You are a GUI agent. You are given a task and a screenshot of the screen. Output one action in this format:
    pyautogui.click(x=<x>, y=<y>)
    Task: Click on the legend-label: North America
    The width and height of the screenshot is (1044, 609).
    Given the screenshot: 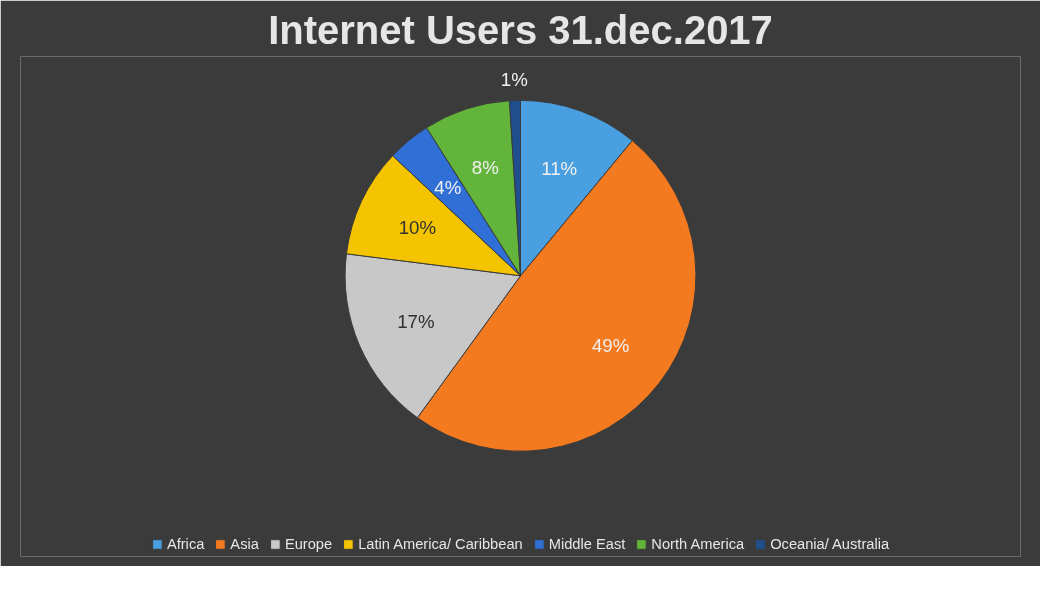 What is the action you would take?
    pyautogui.click(x=698, y=544)
    